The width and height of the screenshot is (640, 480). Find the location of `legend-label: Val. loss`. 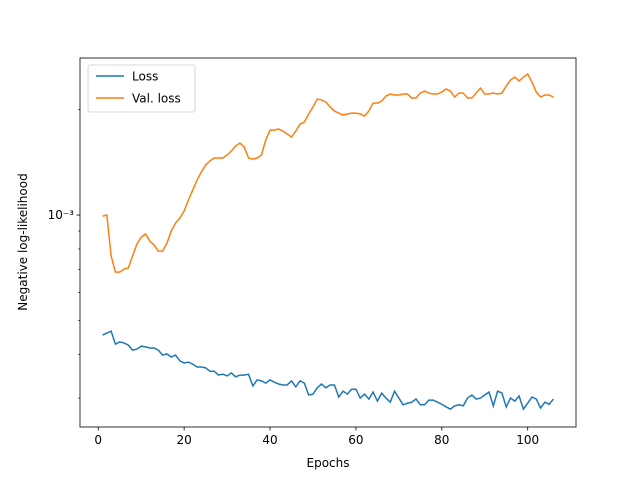

legend-label: Val. loss is located at coordinates (156, 99).